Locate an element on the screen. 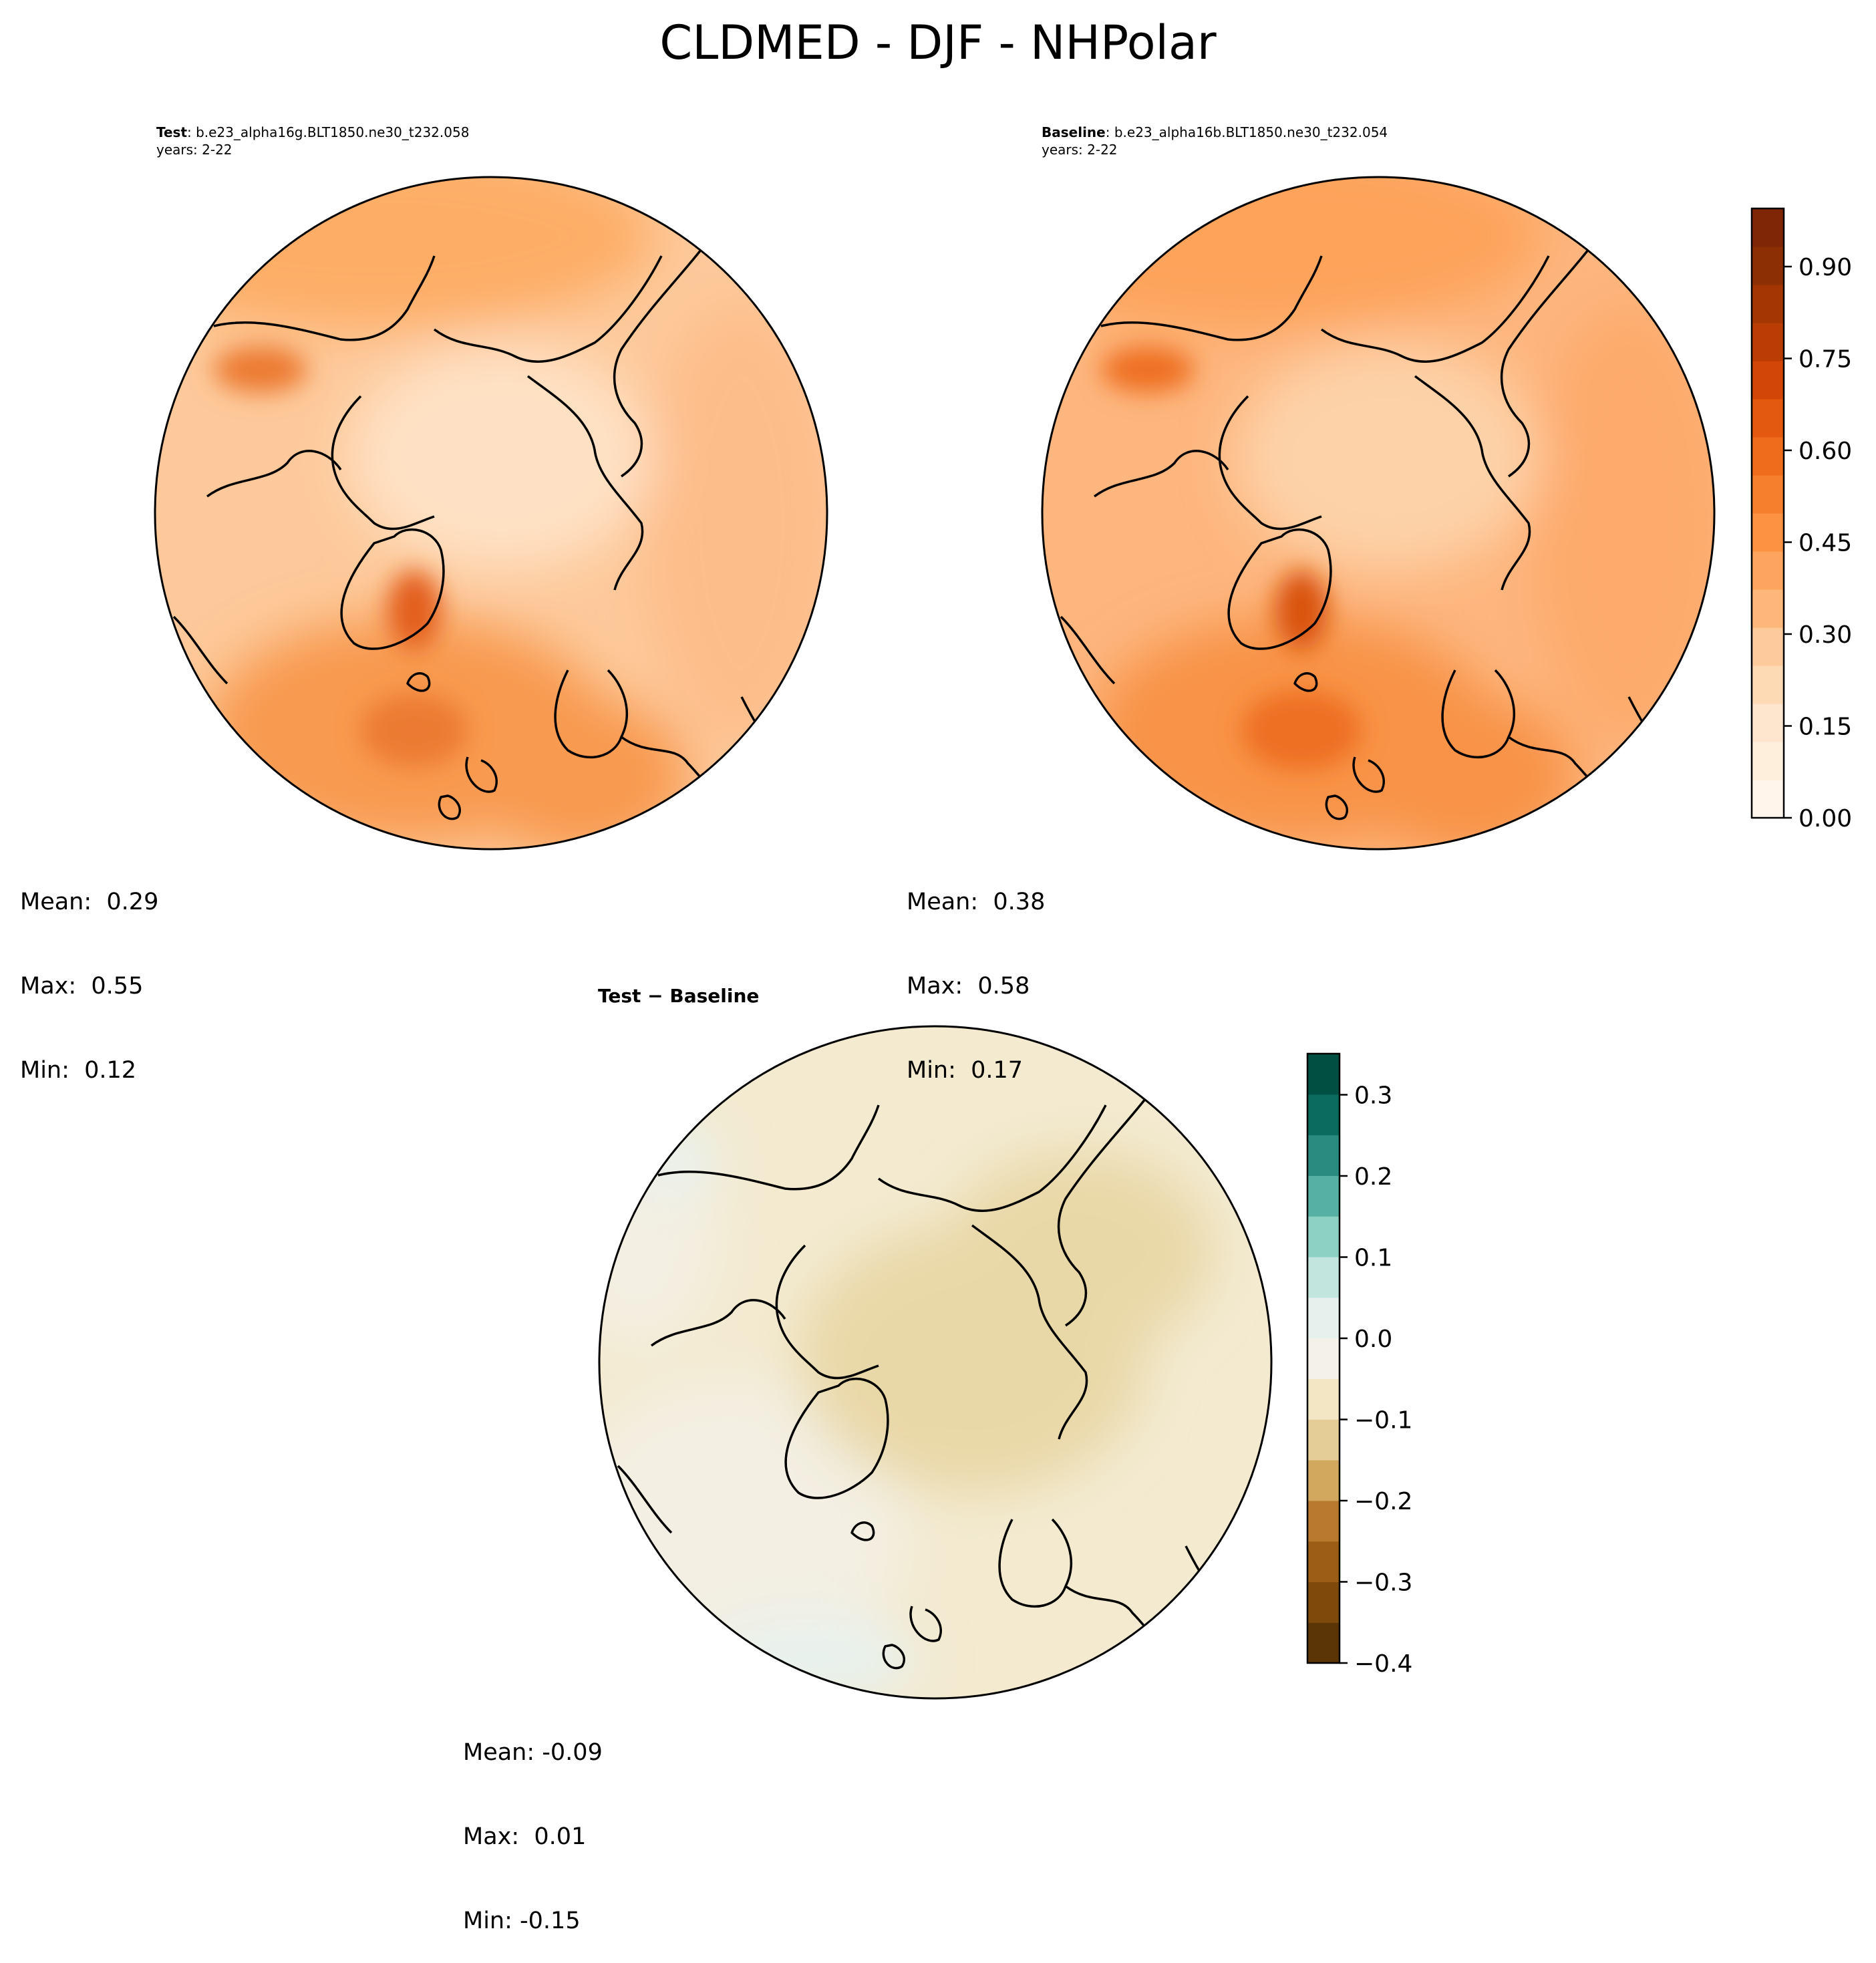 This screenshot has height=1963, width=1876. test-map-boundary is located at coordinates (491, 513).